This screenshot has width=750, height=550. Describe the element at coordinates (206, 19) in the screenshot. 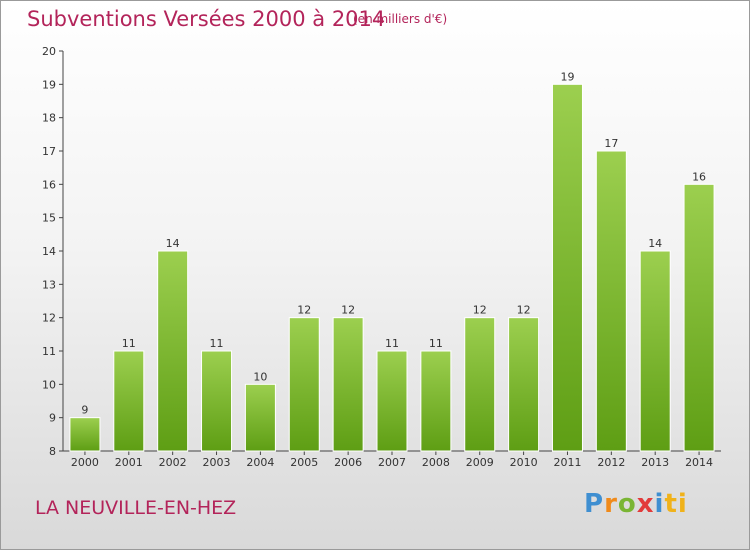

I see `chart-title: Subventions Versées 2000 à 2014` at that location.